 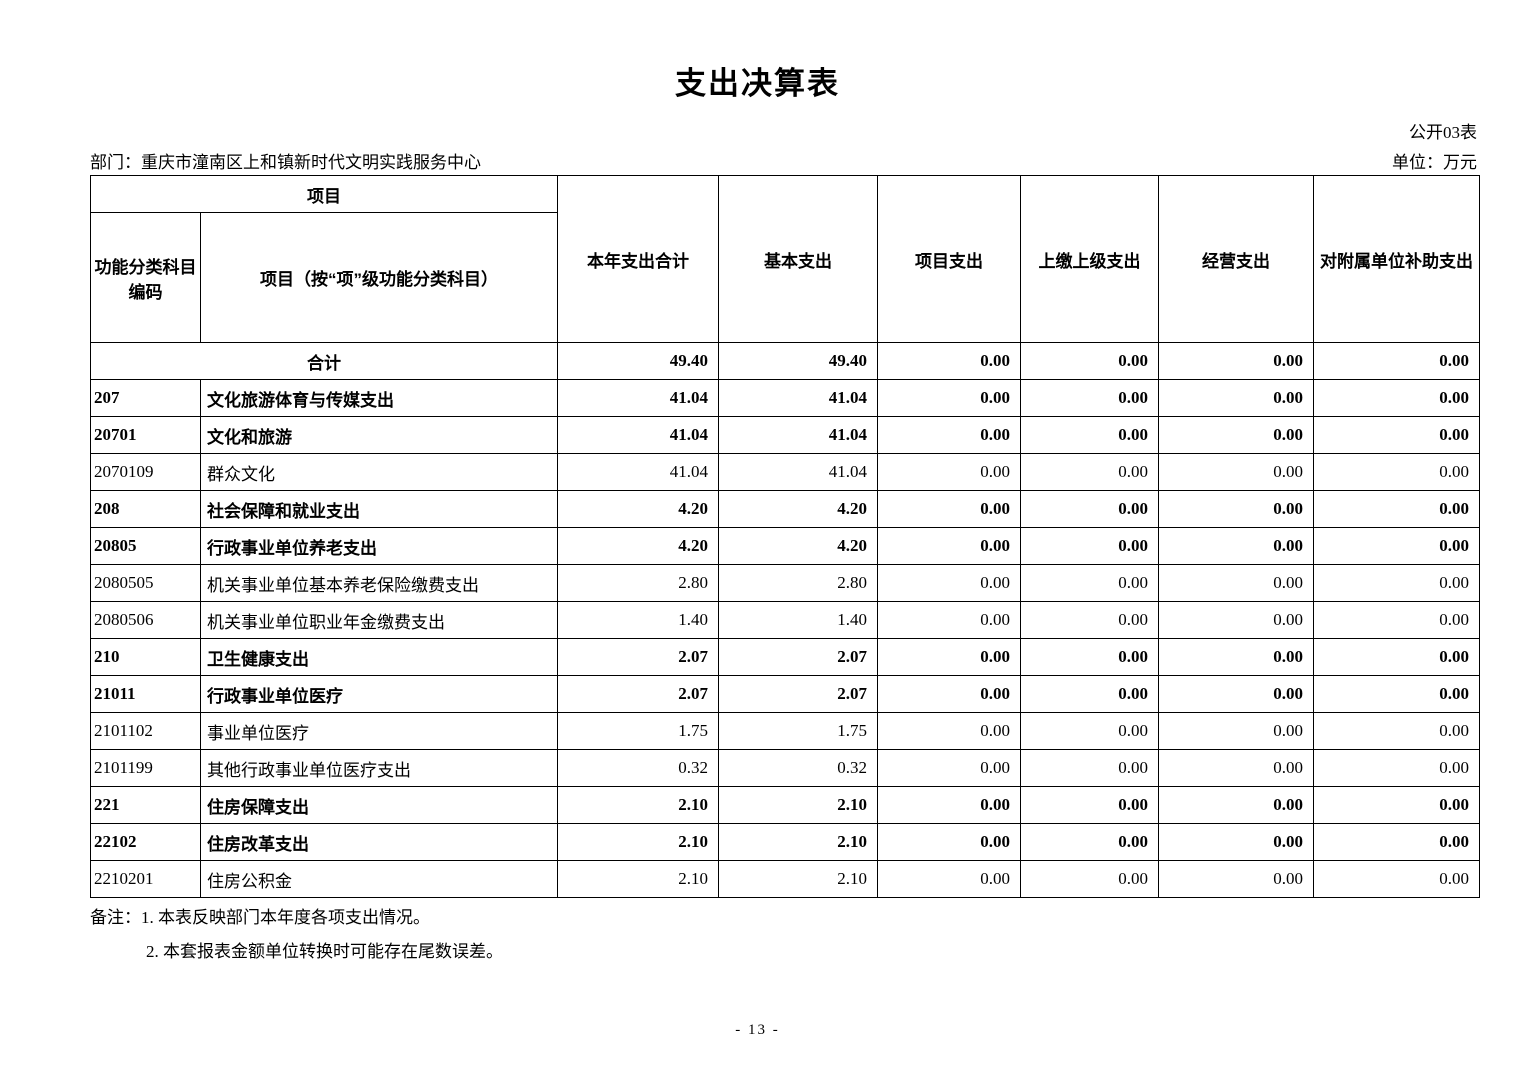 What do you see at coordinates (145, 657) in the screenshot?
I see `cell-function-code: 210` at bounding box center [145, 657].